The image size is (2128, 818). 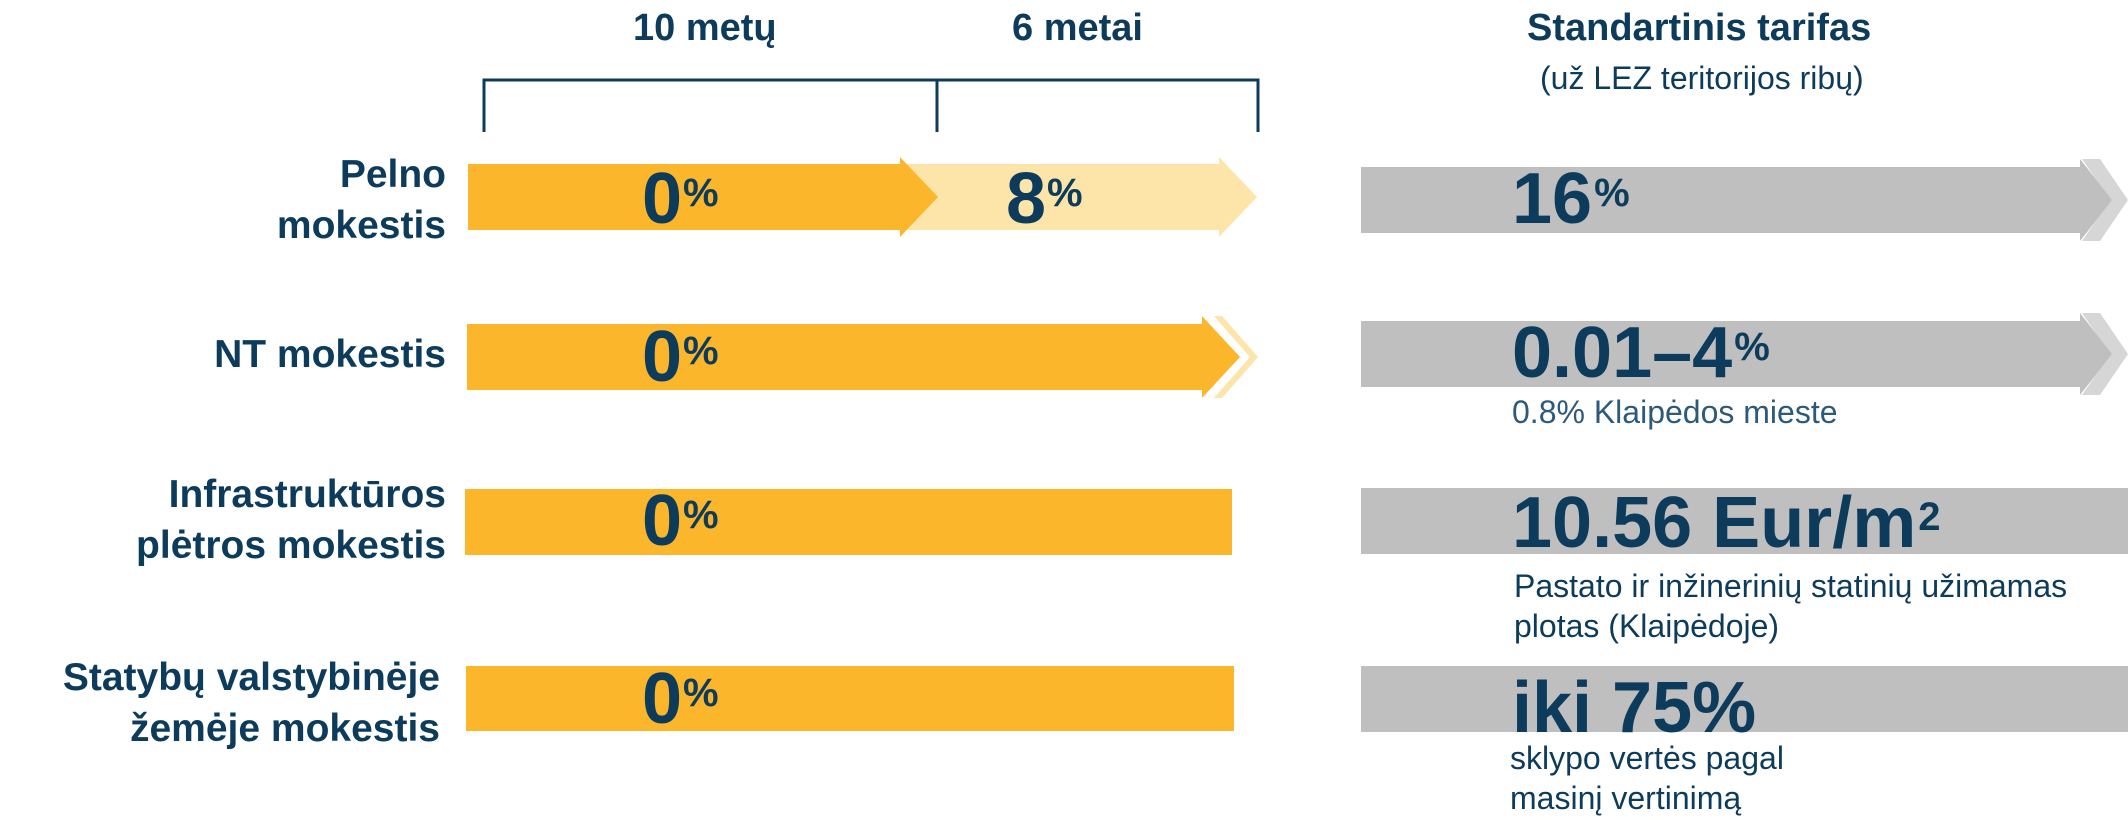 What do you see at coordinates (291, 520) in the screenshot?
I see `row-label-infrastructure-tax: Infrastruktūros plėtros mokestis` at bounding box center [291, 520].